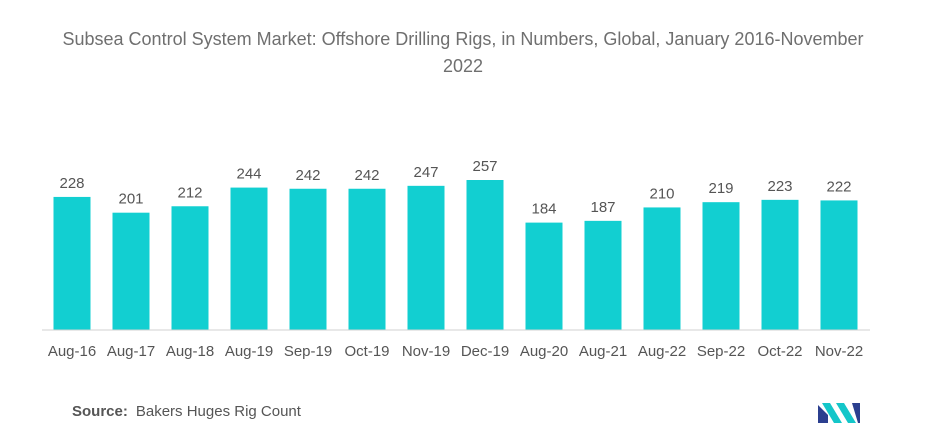 The image size is (926, 447). Describe the element at coordinates (248, 174) in the screenshot. I see `value-label-aug-19: 244` at that location.